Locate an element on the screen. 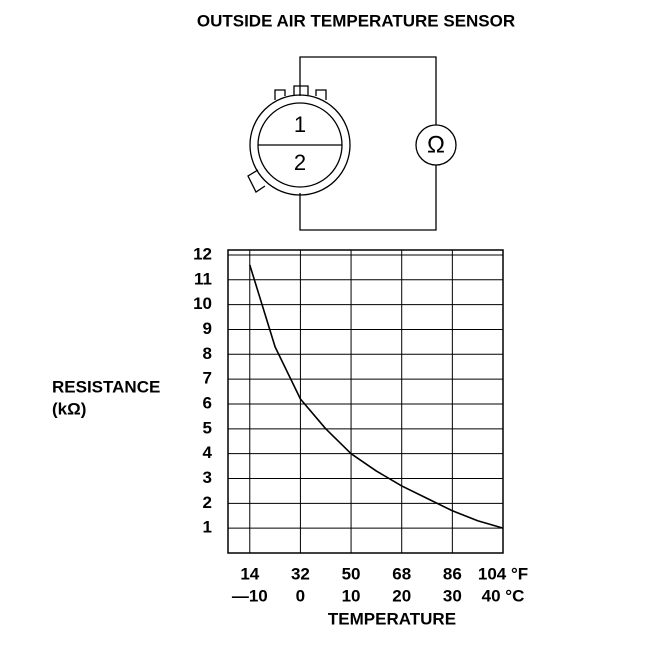 The width and height of the screenshot is (672, 660). x-tick-label: 20 is located at coordinates (401, 595).